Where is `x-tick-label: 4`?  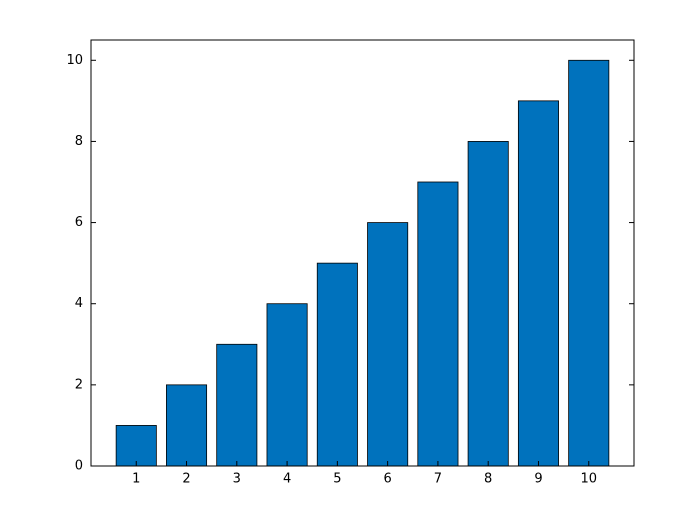
x-tick-label: 4 is located at coordinates (287, 479).